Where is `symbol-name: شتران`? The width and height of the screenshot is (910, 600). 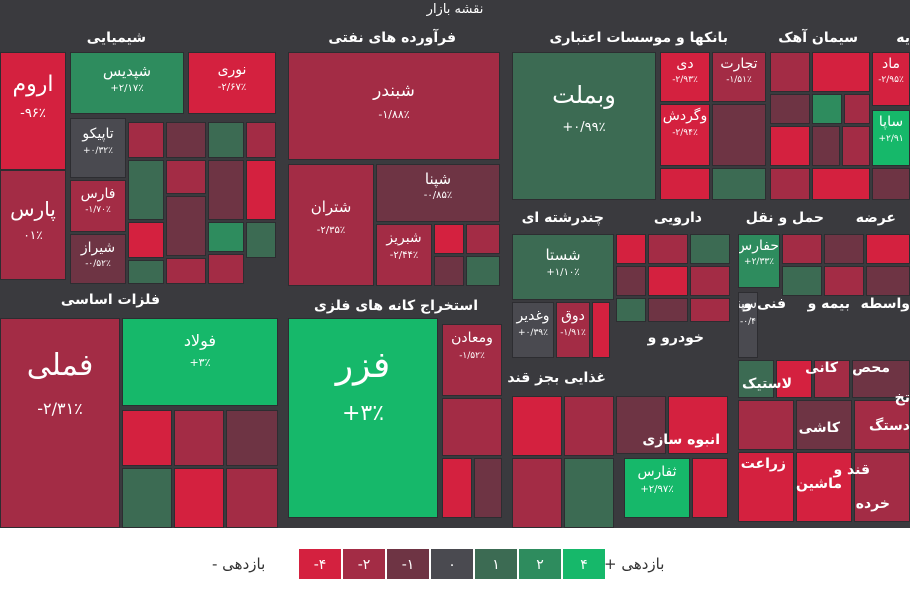
symbol-name: شتران is located at coordinates (331, 206).